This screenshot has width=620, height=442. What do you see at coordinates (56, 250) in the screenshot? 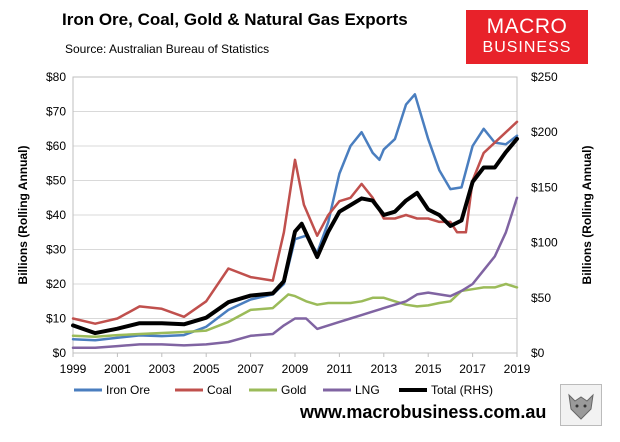
I see `y-tick-label-left: $30` at bounding box center [56, 250].